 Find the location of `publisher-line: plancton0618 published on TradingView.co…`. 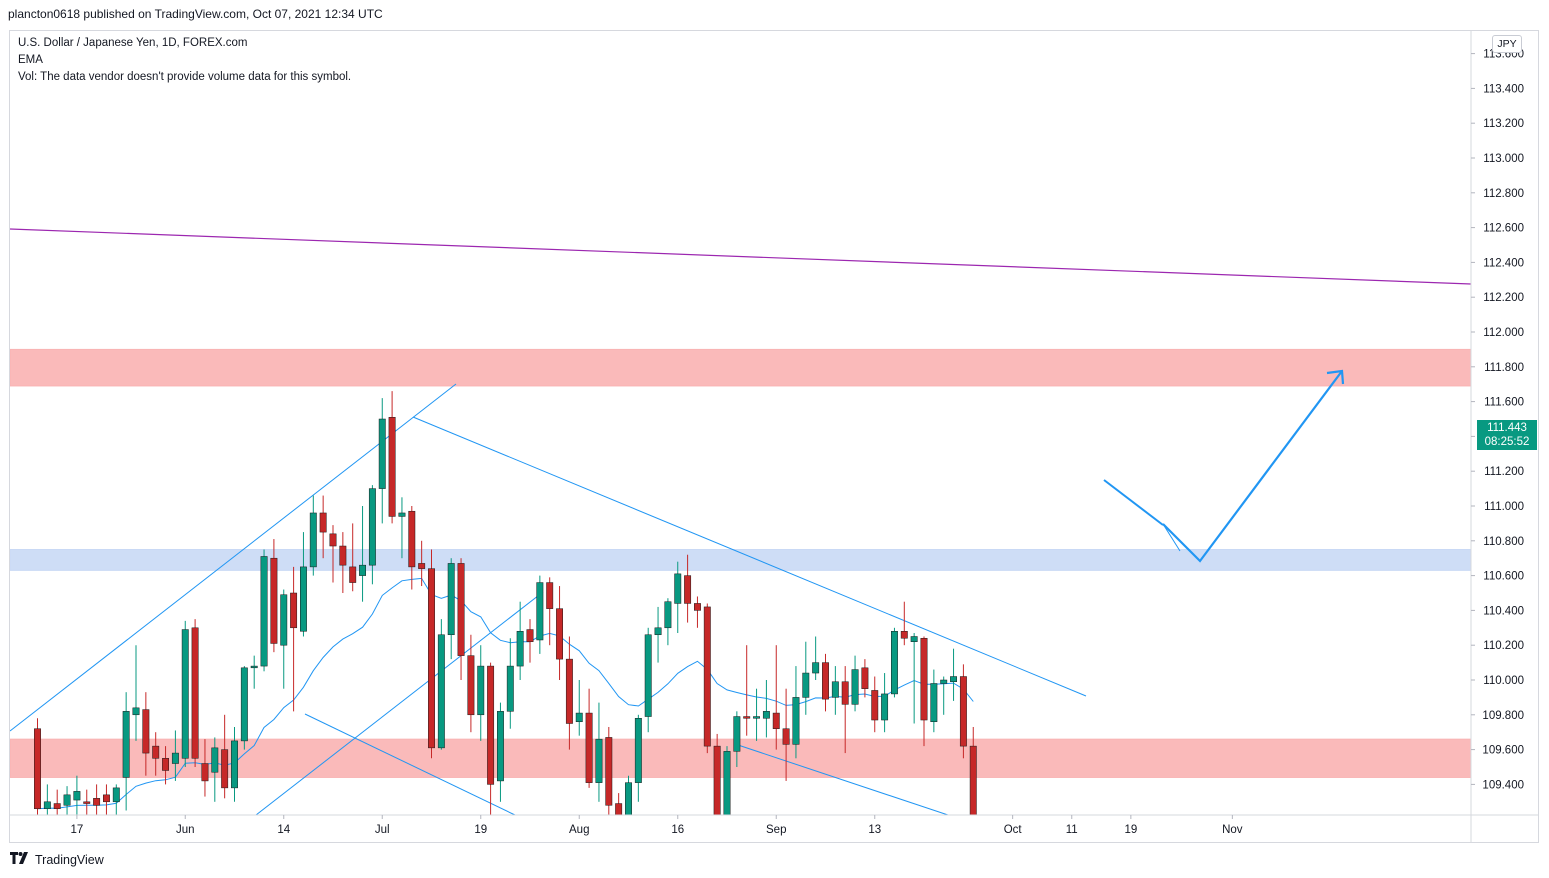

publisher-line: plancton0618 published on TradingView.co… is located at coordinates (195, 14).